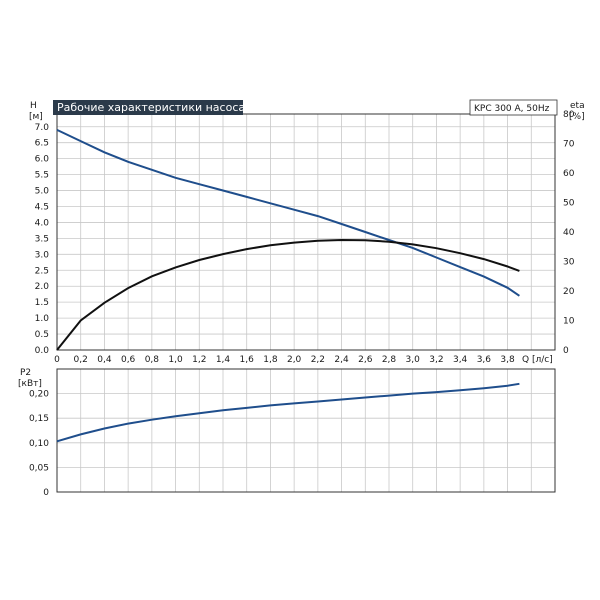  What do you see at coordinates (39, 468) in the screenshot?
I see `lower-y-tick-label: 0,05` at bounding box center [39, 468].